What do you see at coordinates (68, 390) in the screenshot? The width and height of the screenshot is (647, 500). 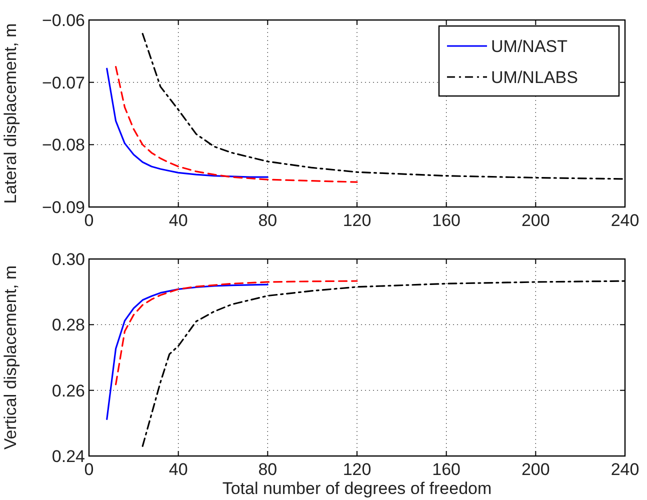 I see `y-tick-label: 0.26` at bounding box center [68, 390].